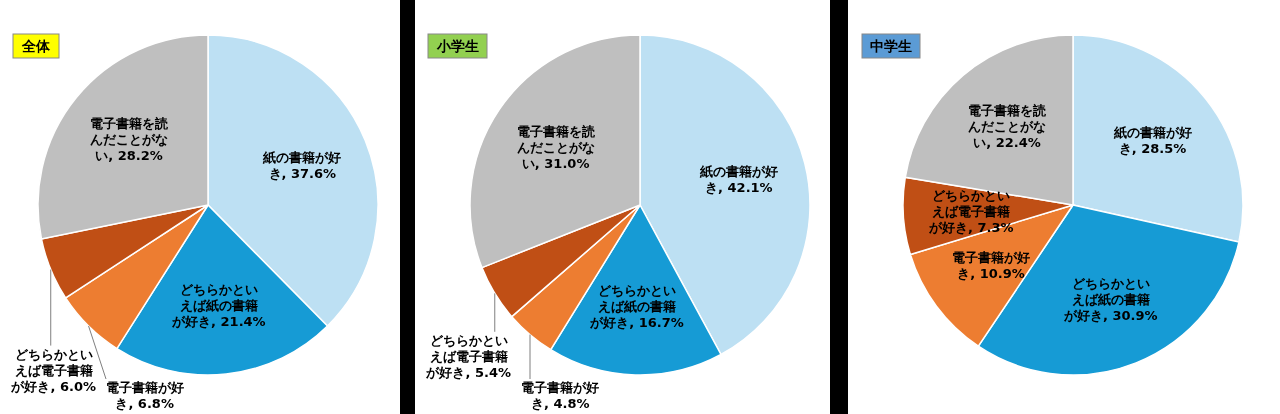  I want to click on slice-label: どちらかといえば紙の書籍が好き, 30.9%, so click(1110, 299).